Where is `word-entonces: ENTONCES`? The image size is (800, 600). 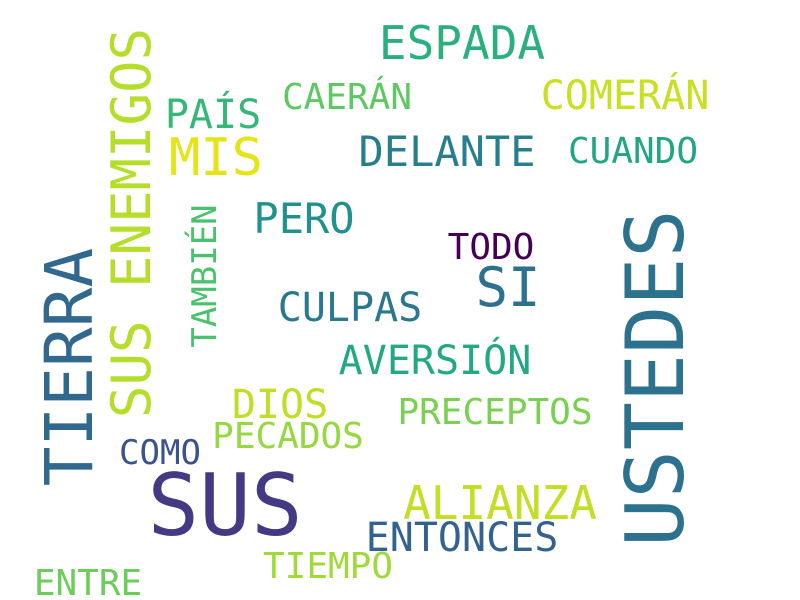
word-entonces: ENTONCES is located at coordinates (462, 538).